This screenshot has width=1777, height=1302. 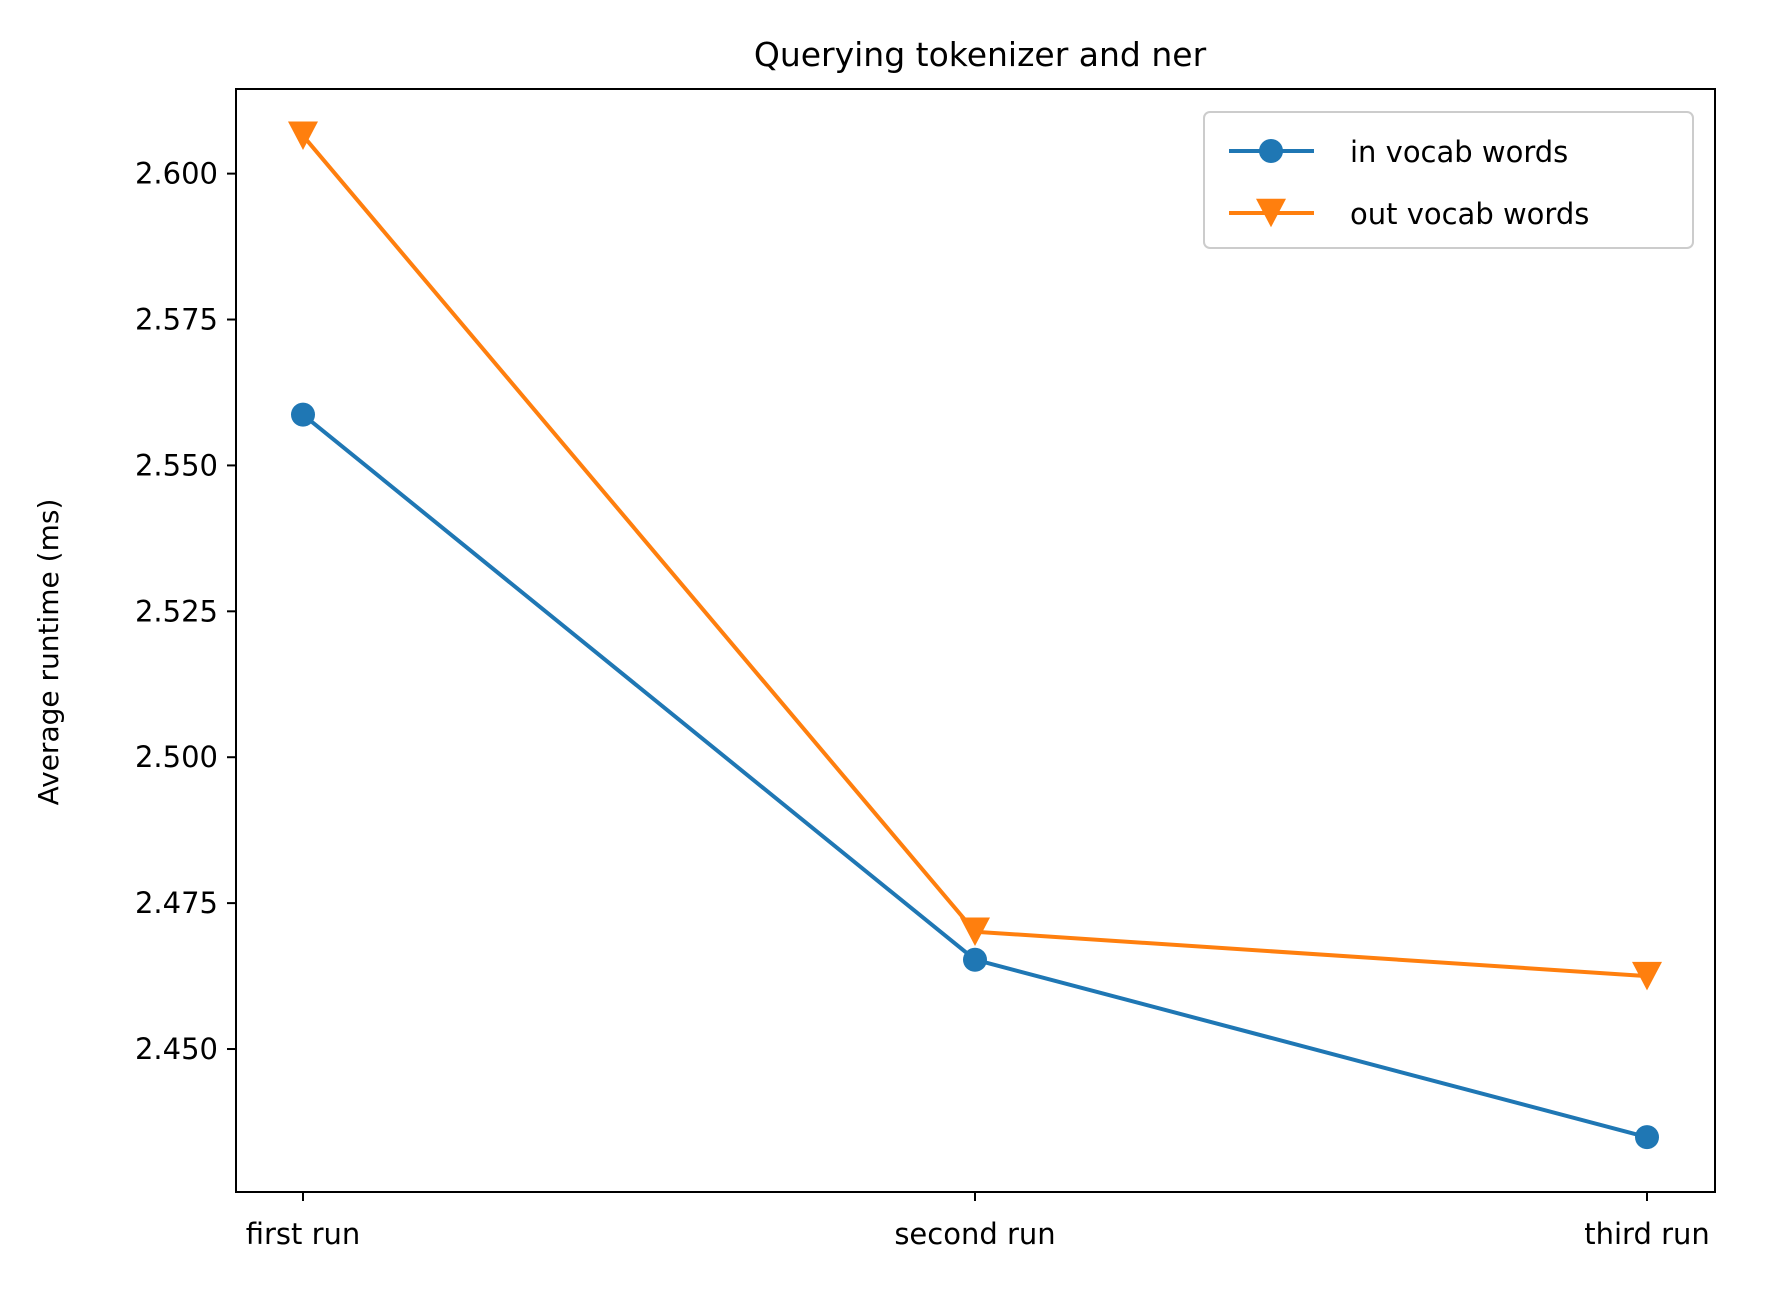 What do you see at coordinates (1469, 214) in the screenshot?
I see `legend-label-out-vocab-words: out vocab words` at bounding box center [1469, 214].